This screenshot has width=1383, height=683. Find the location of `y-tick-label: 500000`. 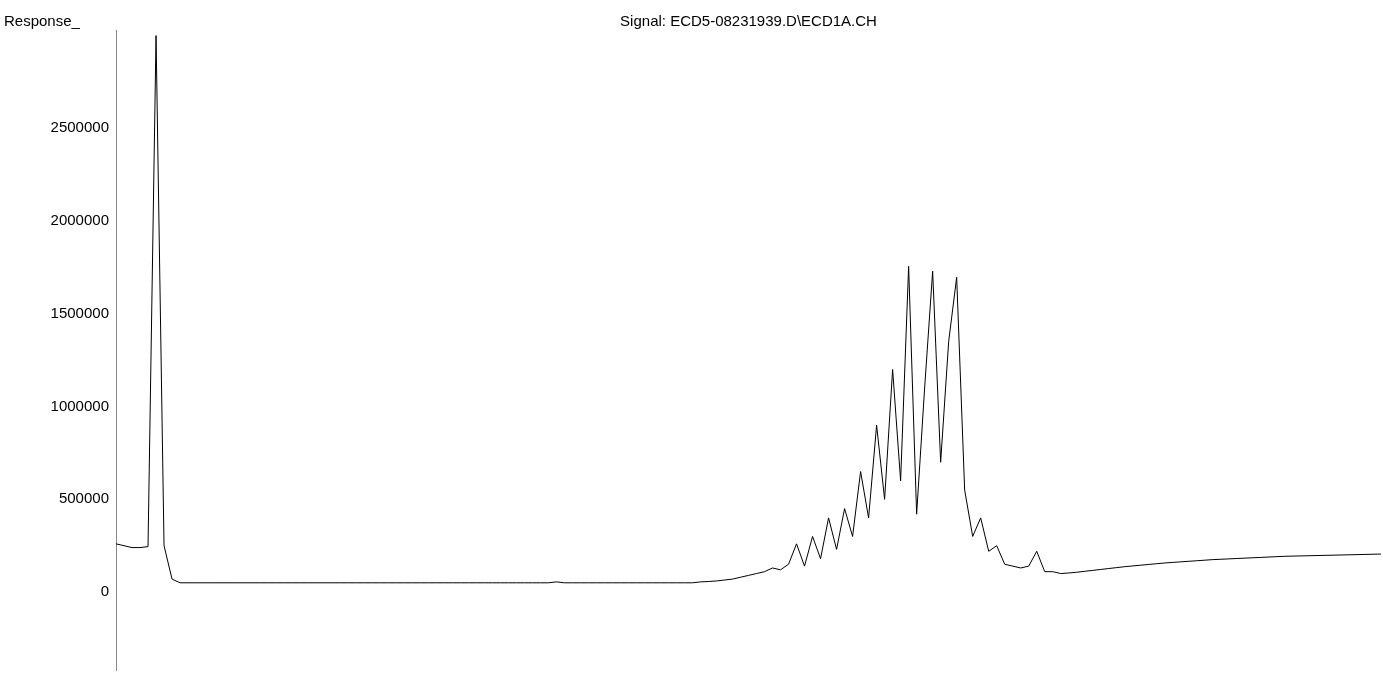

y-tick-label: 500000 is located at coordinates (83, 498).